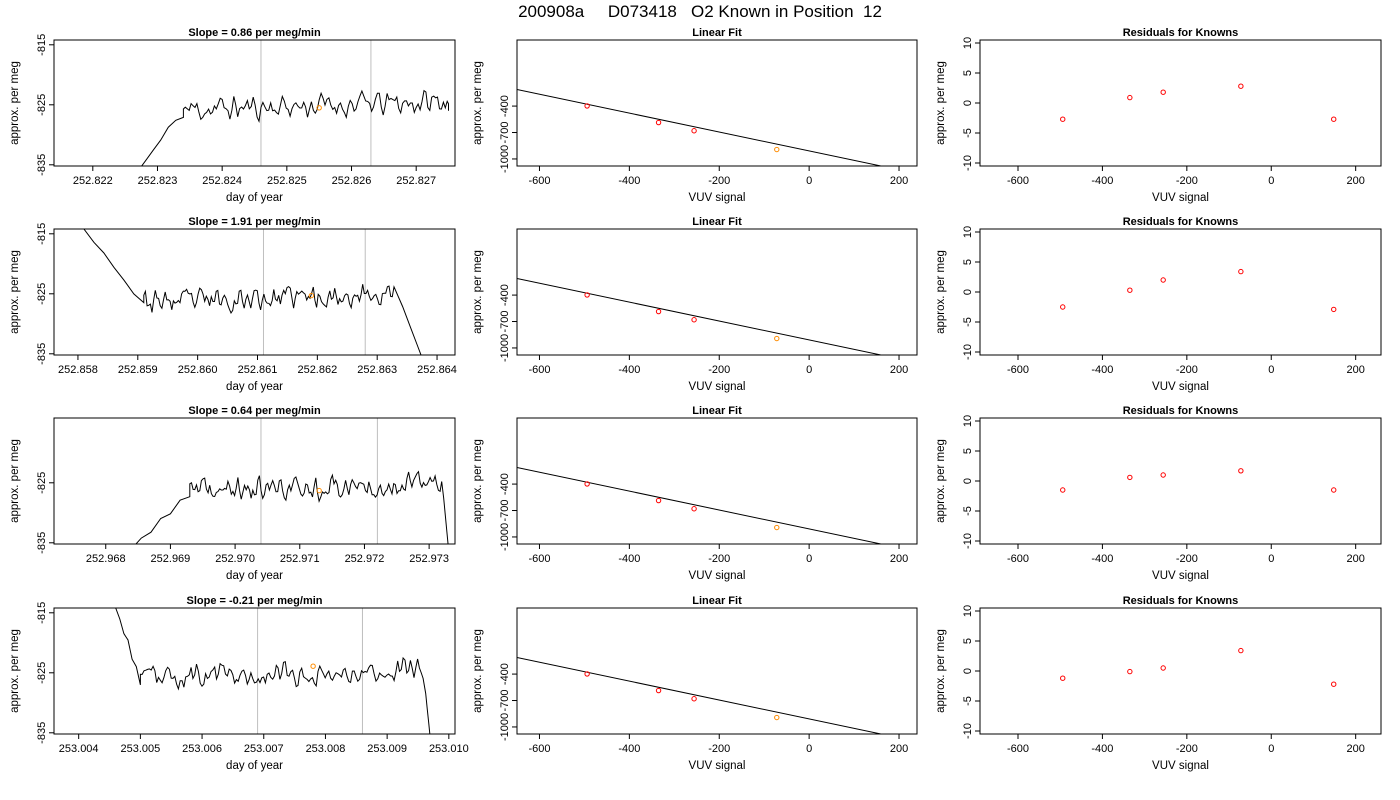 The width and height of the screenshot is (1400, 800). I want to click on x-tick-label: 252.972, so click(365, 559).